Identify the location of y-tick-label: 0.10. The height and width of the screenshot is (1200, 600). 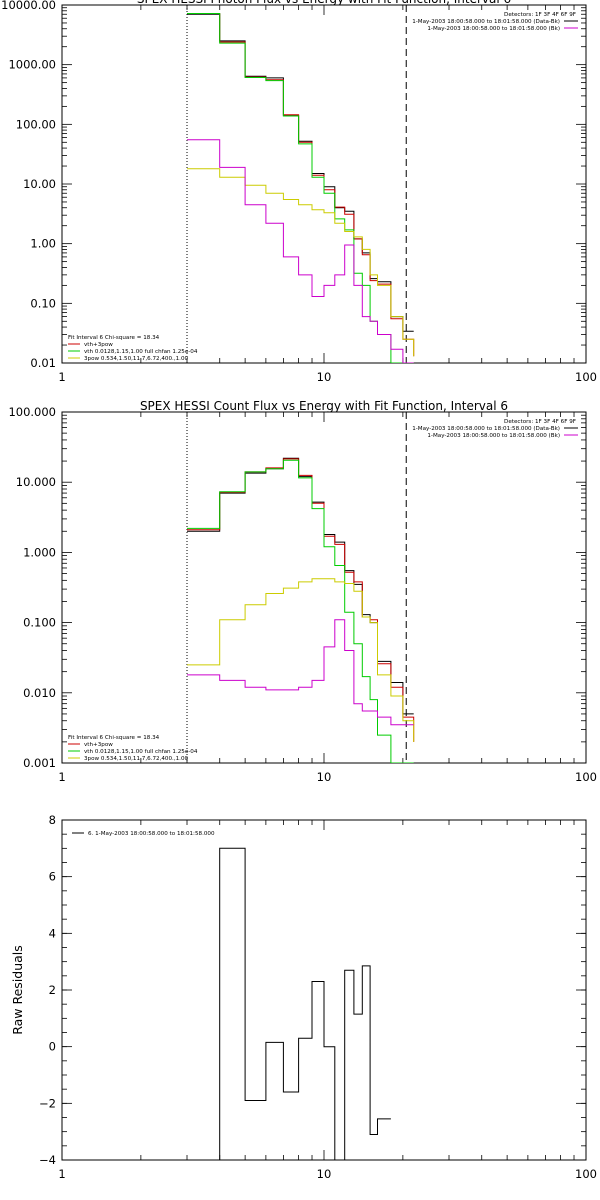
(43, 303).